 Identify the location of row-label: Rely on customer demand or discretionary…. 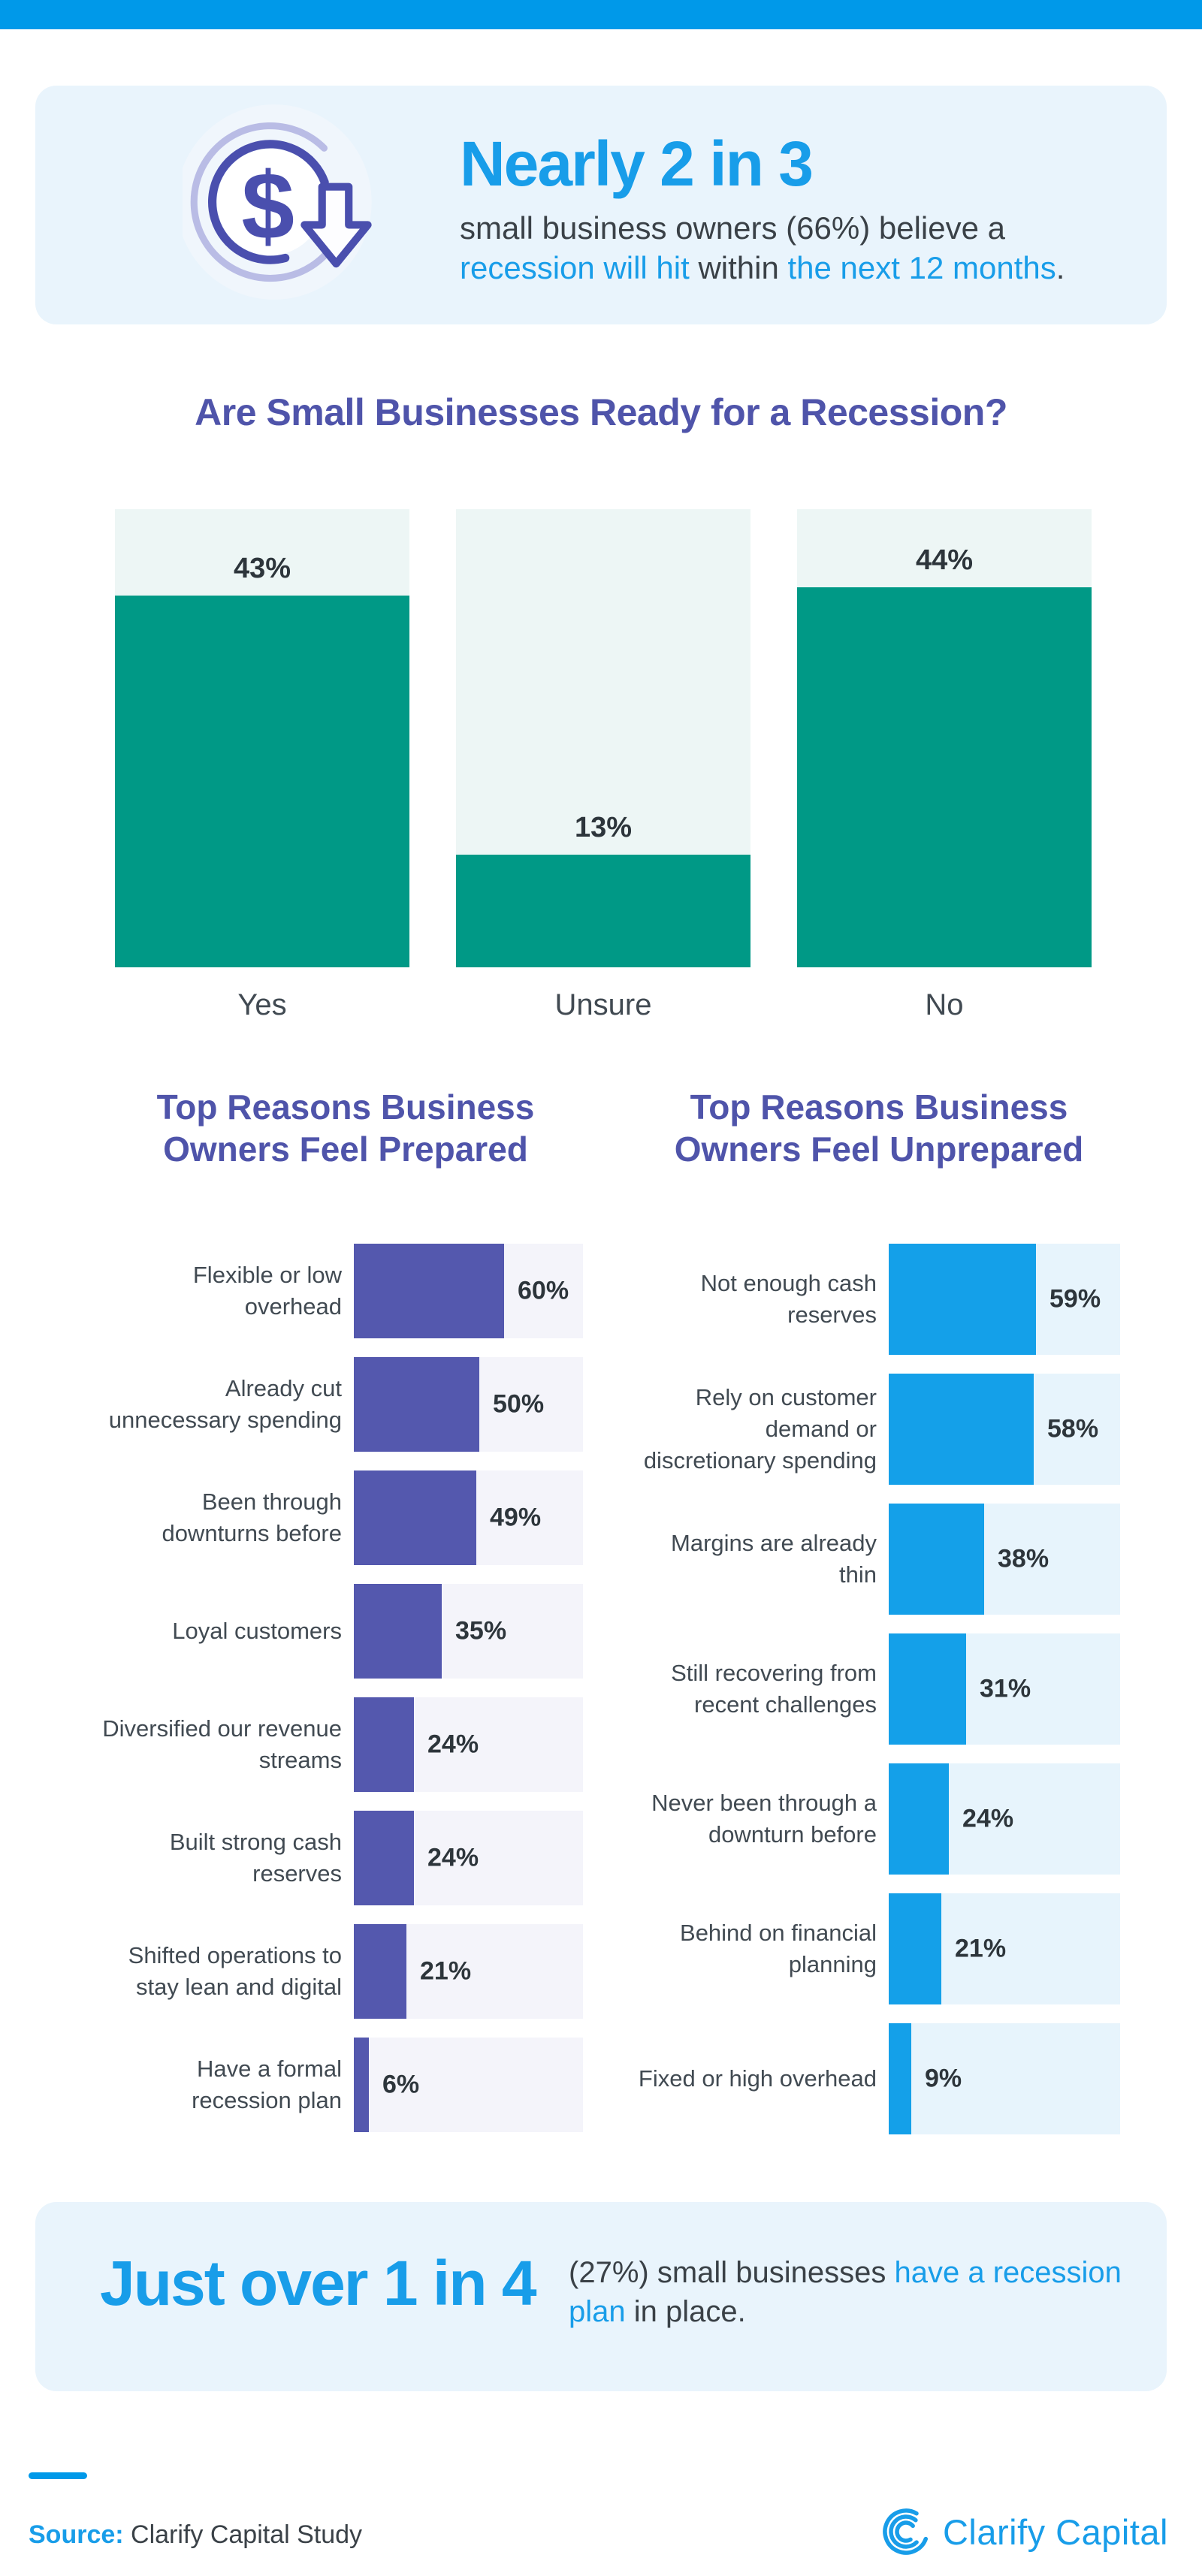
(760, 1429).